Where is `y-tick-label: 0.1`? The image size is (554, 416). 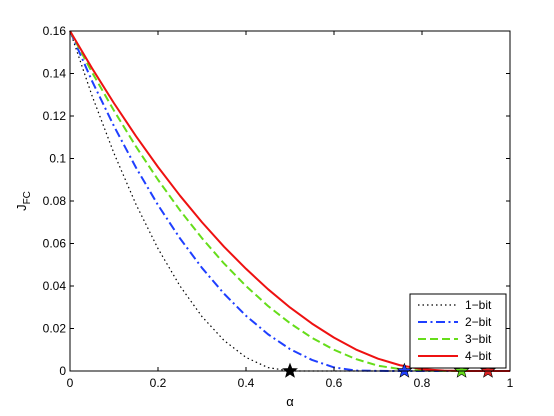 y-tick-label: 0.1 is located at coordinates (57, 159).